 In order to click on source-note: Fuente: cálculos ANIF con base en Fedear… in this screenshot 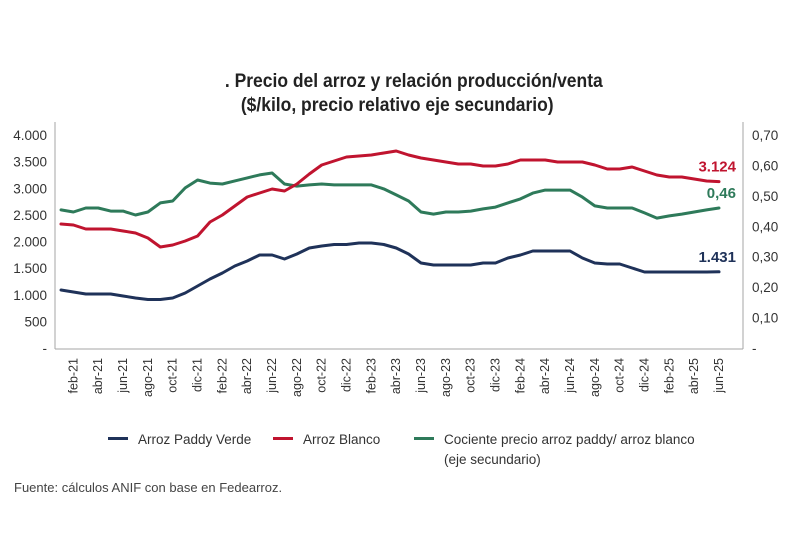, I will do `click(148, 487)`.